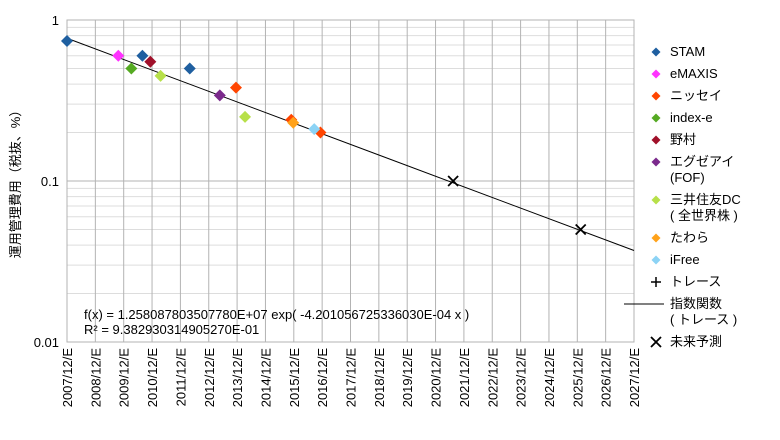  Describe the element at coordinates (634, 378) in the screenshot. I see `x-tick-label: 2027/12/E` at that location.